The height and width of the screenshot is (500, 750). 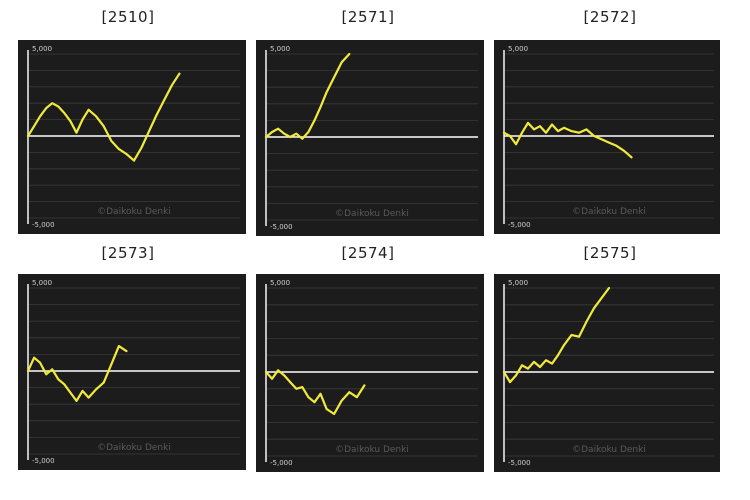 What do you see at coordinates (368, 253) in the screenshot?
I see `chart-title: [2574]` at bounding box center [368, 253].